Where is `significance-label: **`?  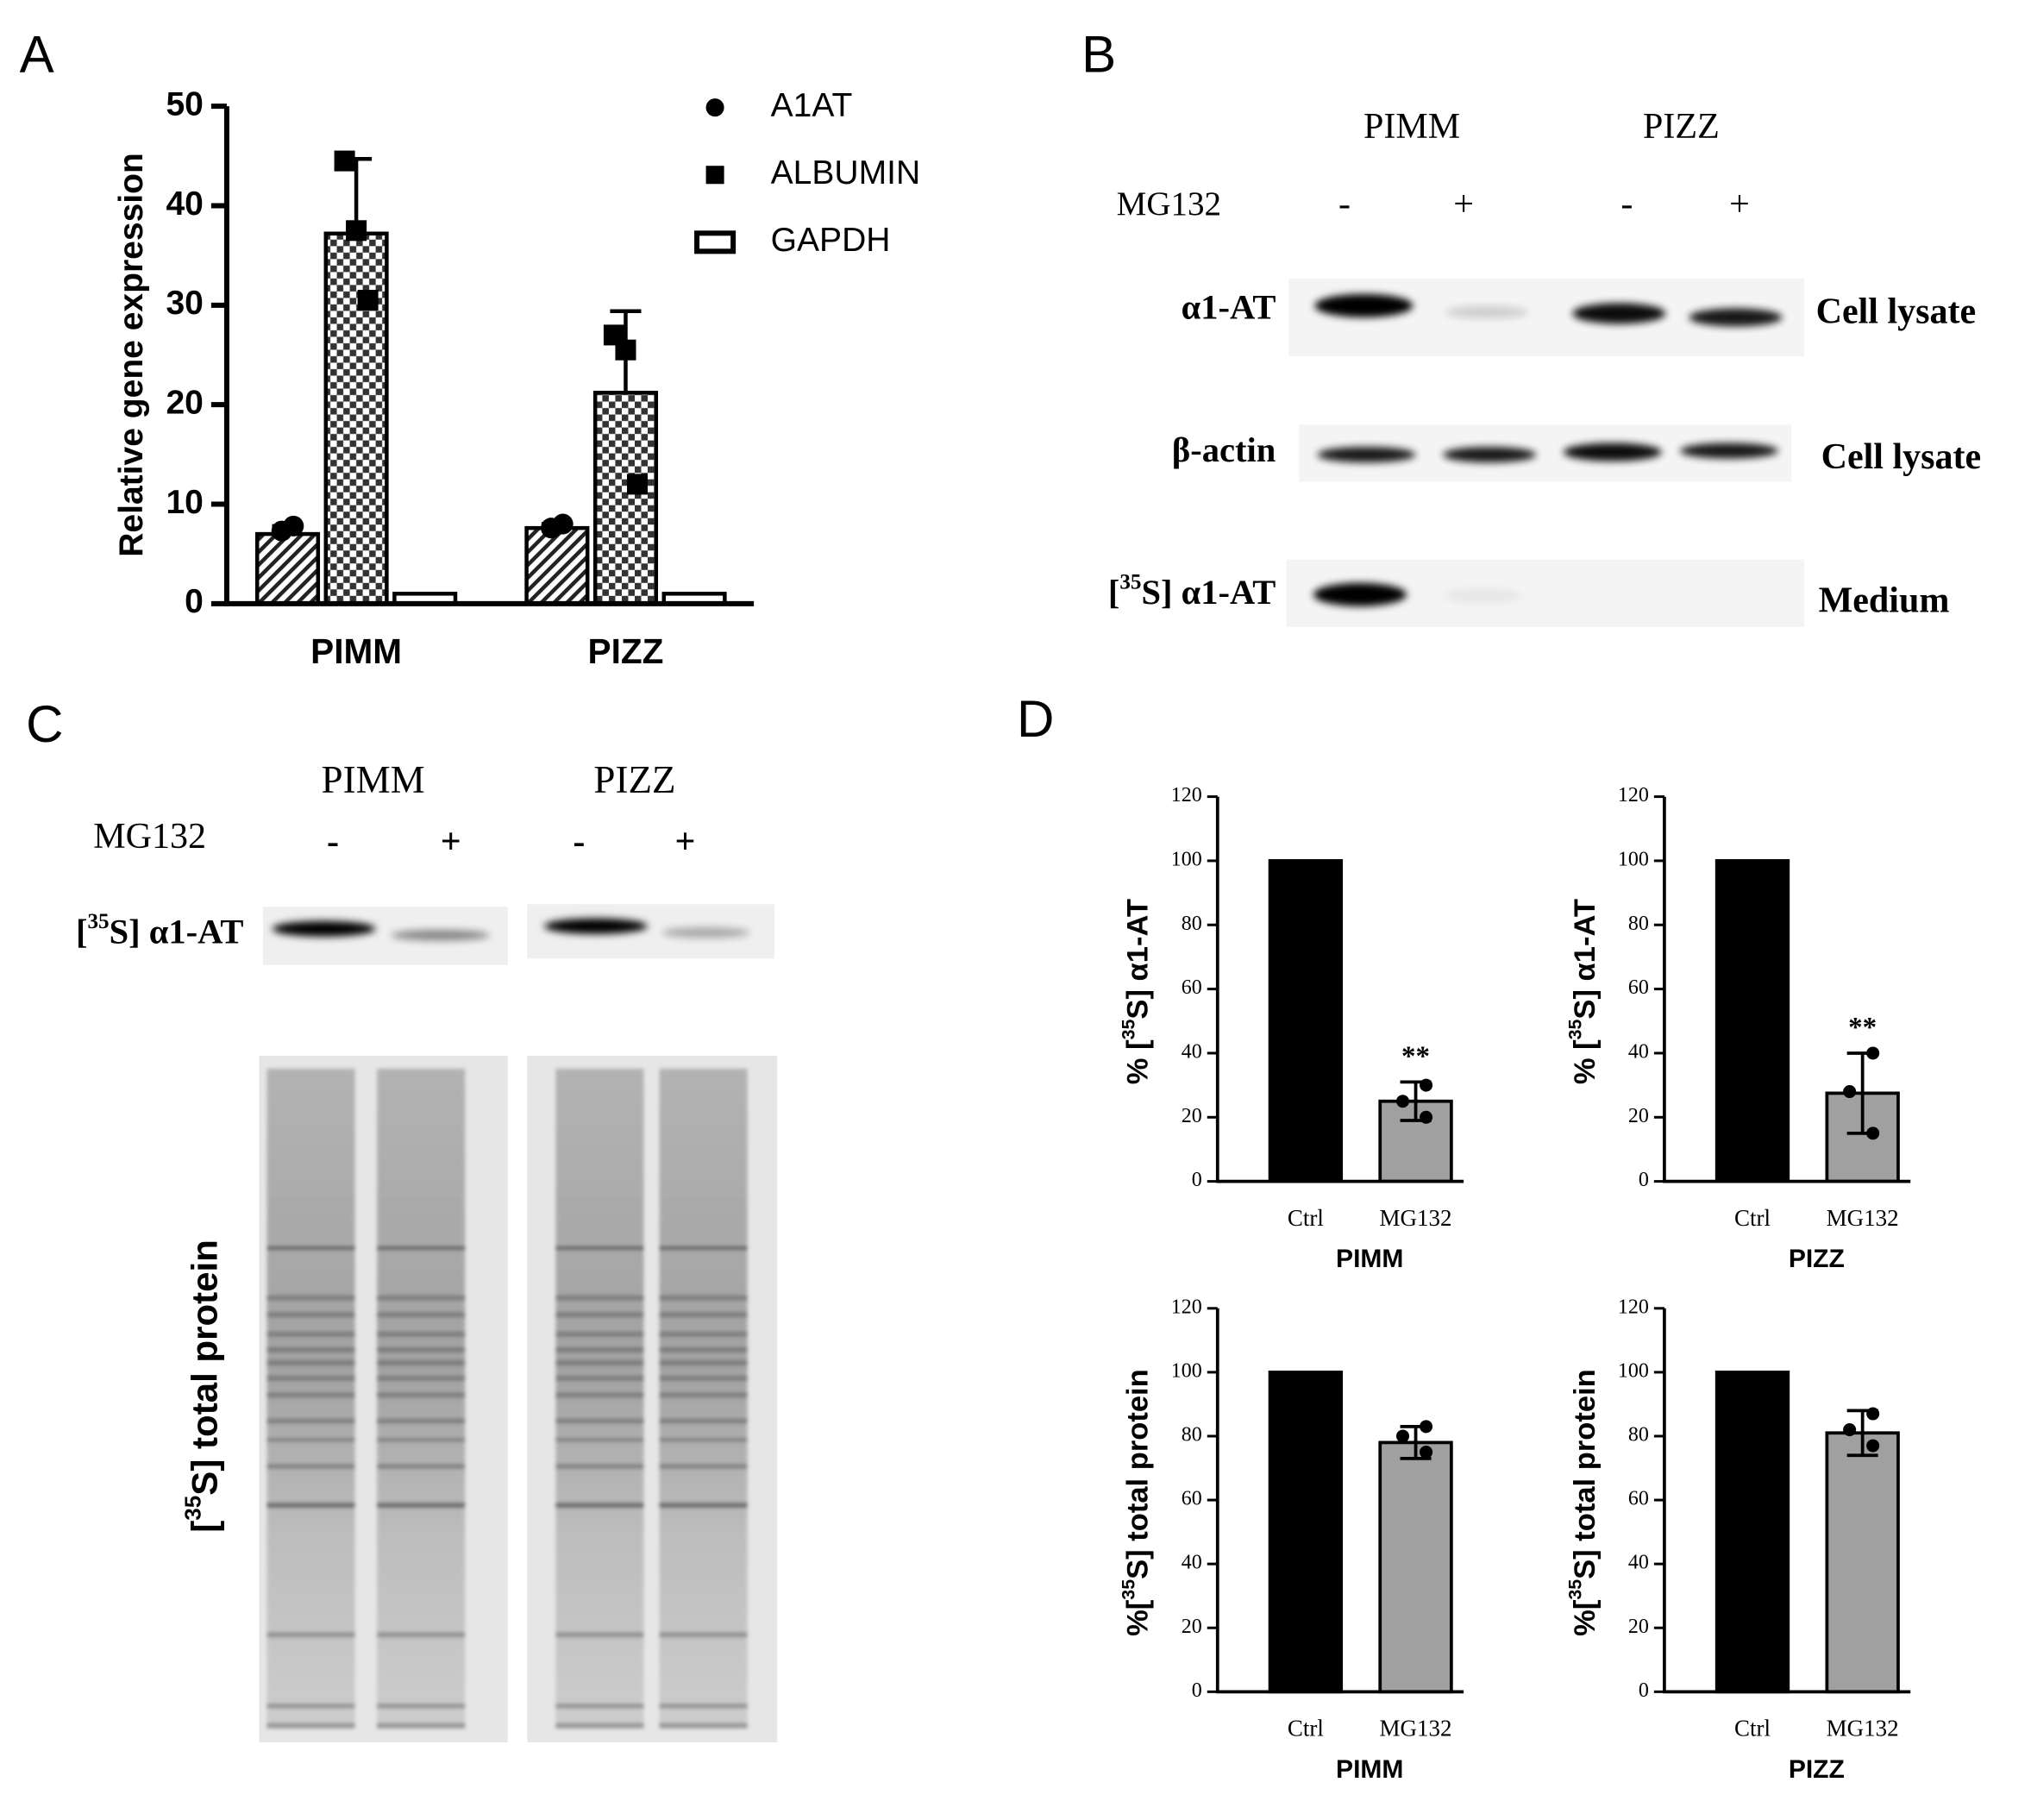 significance-label: ** is located at coordinates (1416, 1056).